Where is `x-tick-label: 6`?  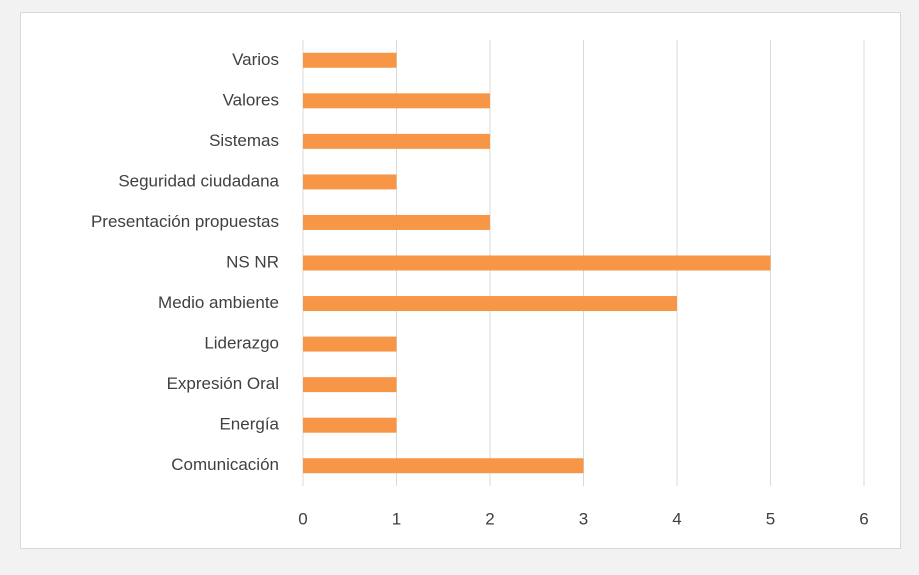
x-tick-label: 6 is located at coordinates (863, 518).